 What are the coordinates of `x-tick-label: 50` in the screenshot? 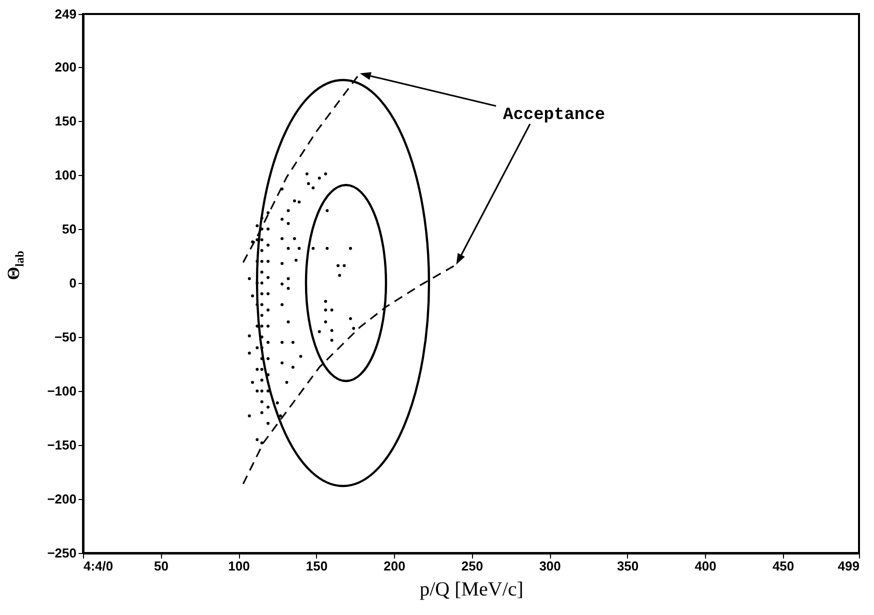 It's located at (161, 566).